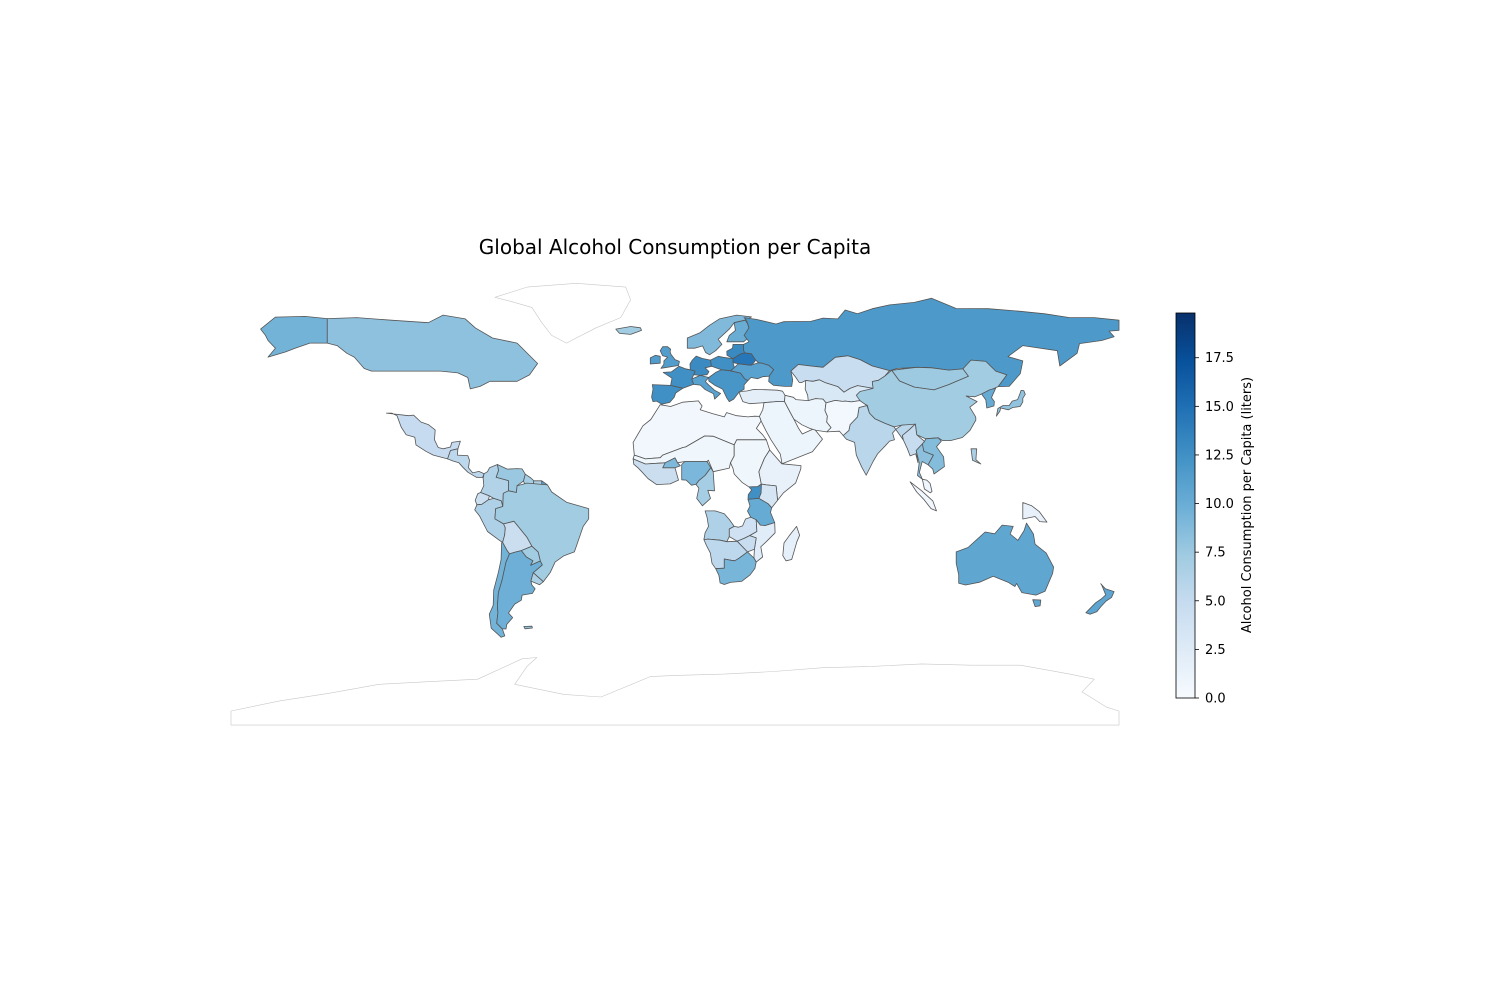  I want to click on colorbar-tick-label: 2.5, so click(1215, 650).